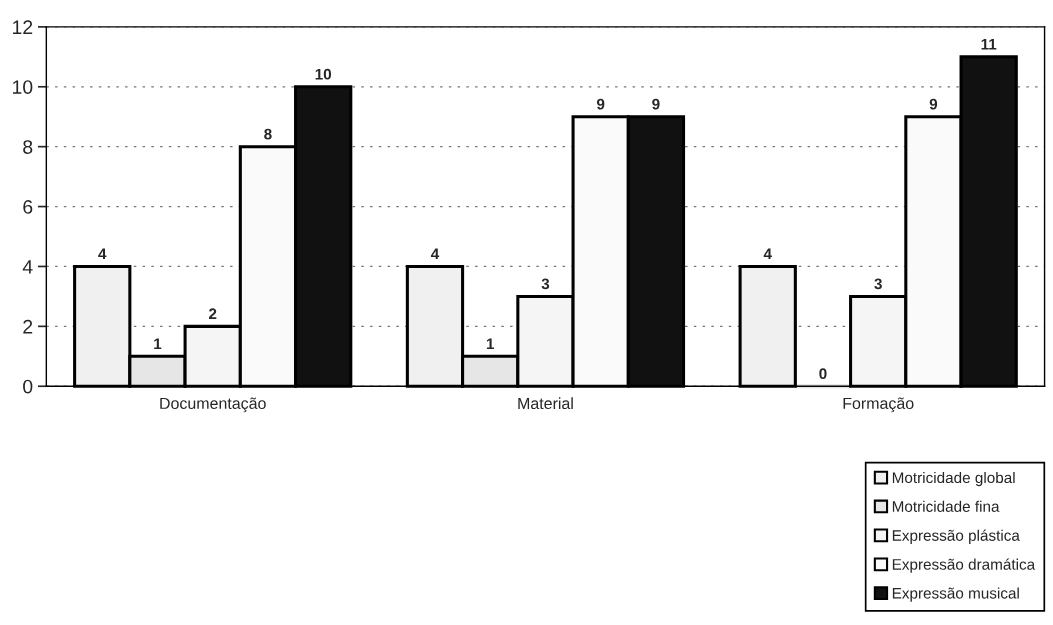  I want to click on y-tick-label: 4, so click(27, 267).